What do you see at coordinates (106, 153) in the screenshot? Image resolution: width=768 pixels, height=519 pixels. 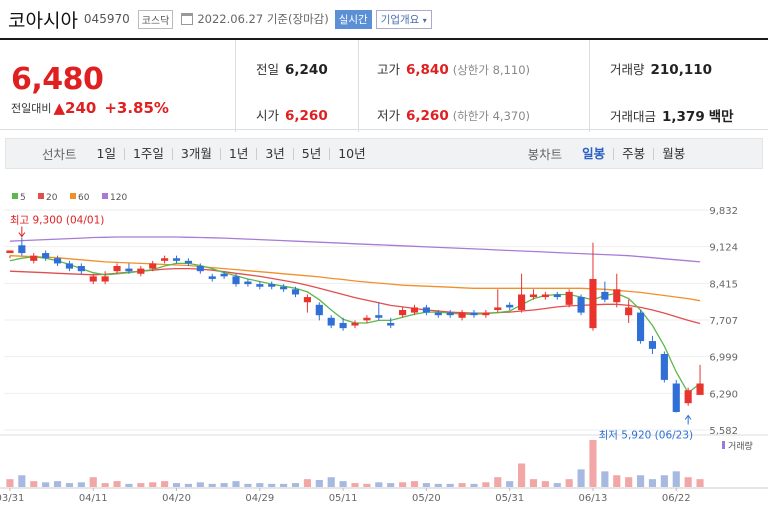 I see `tab-1d: 1일` at bounding box center [106, 153].